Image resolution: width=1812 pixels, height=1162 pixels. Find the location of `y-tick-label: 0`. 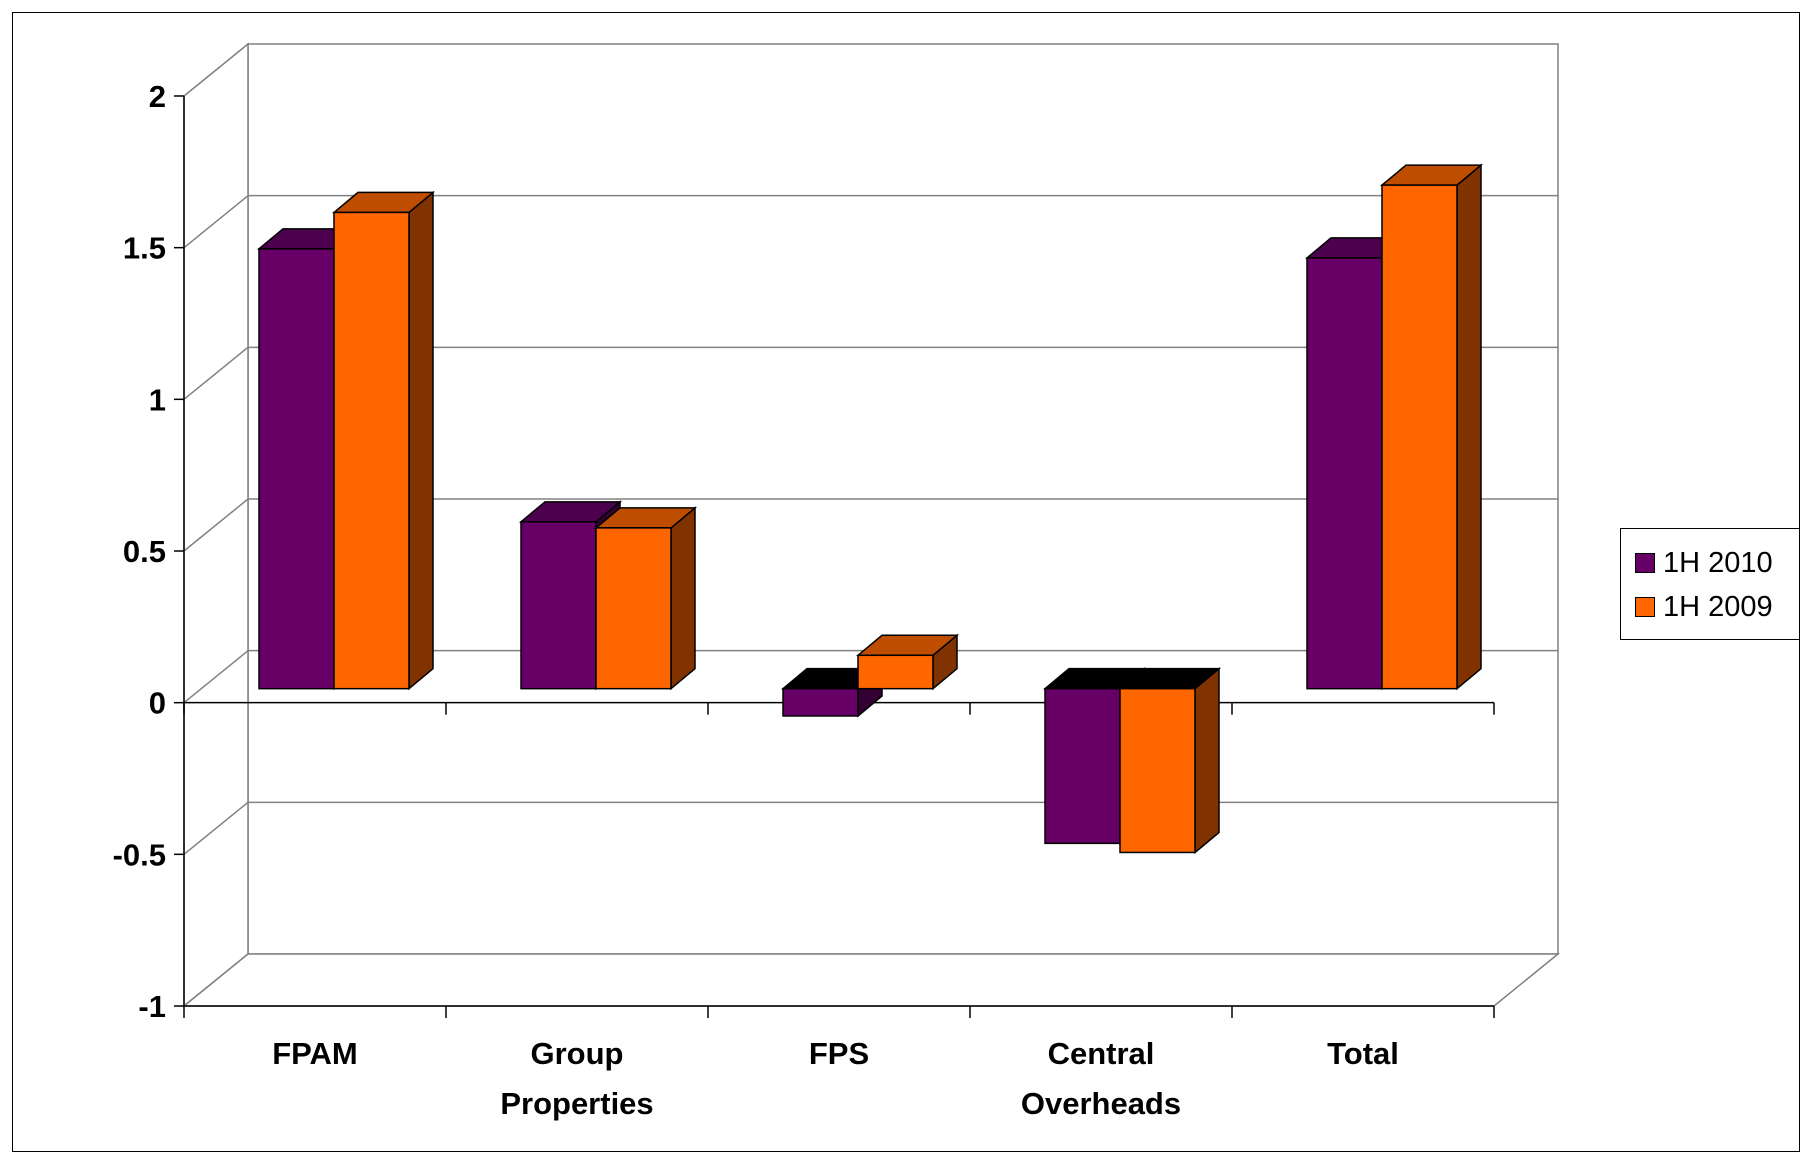

y-tick-label: 0 is located at coordinates (157, 703).